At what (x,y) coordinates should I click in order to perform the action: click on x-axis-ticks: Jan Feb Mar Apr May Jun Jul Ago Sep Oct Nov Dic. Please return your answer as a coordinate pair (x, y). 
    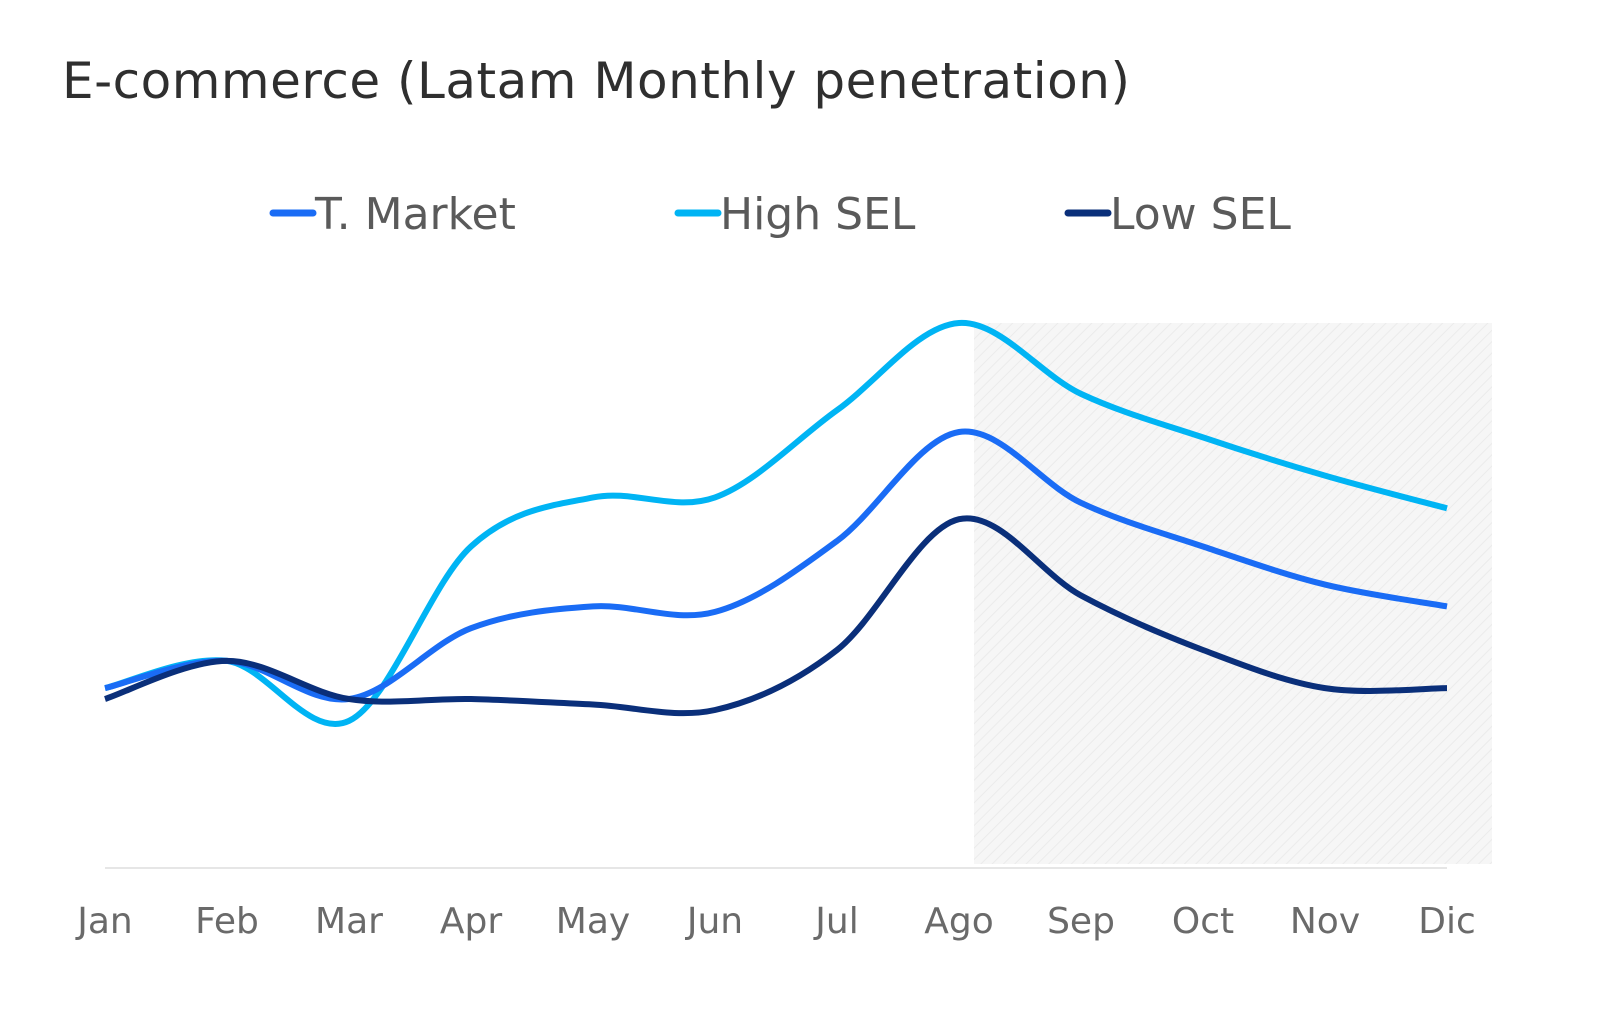
    Looking at the image, I should click on (775, 921).